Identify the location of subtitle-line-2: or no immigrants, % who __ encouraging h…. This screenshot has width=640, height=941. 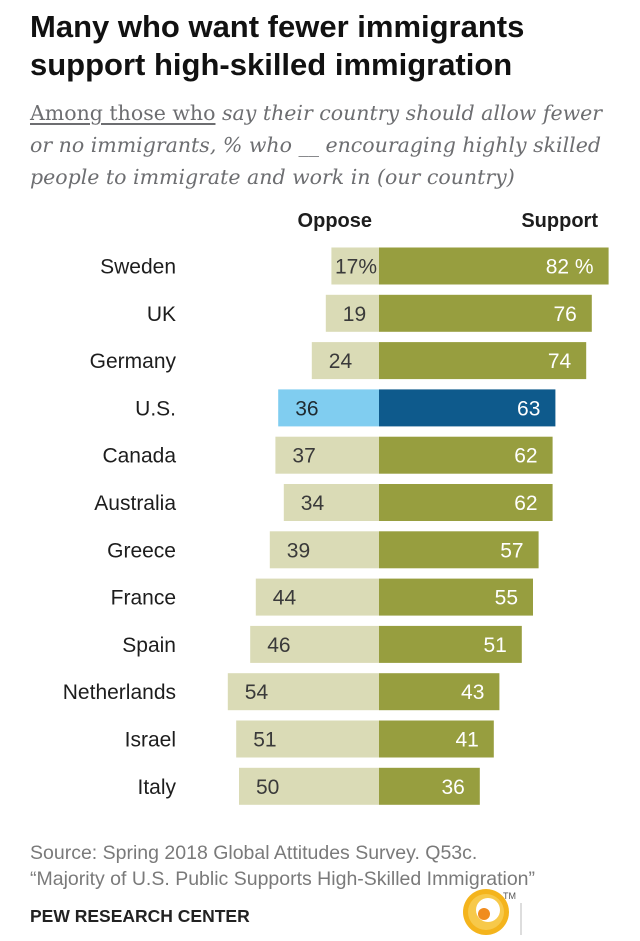
(315, 145).